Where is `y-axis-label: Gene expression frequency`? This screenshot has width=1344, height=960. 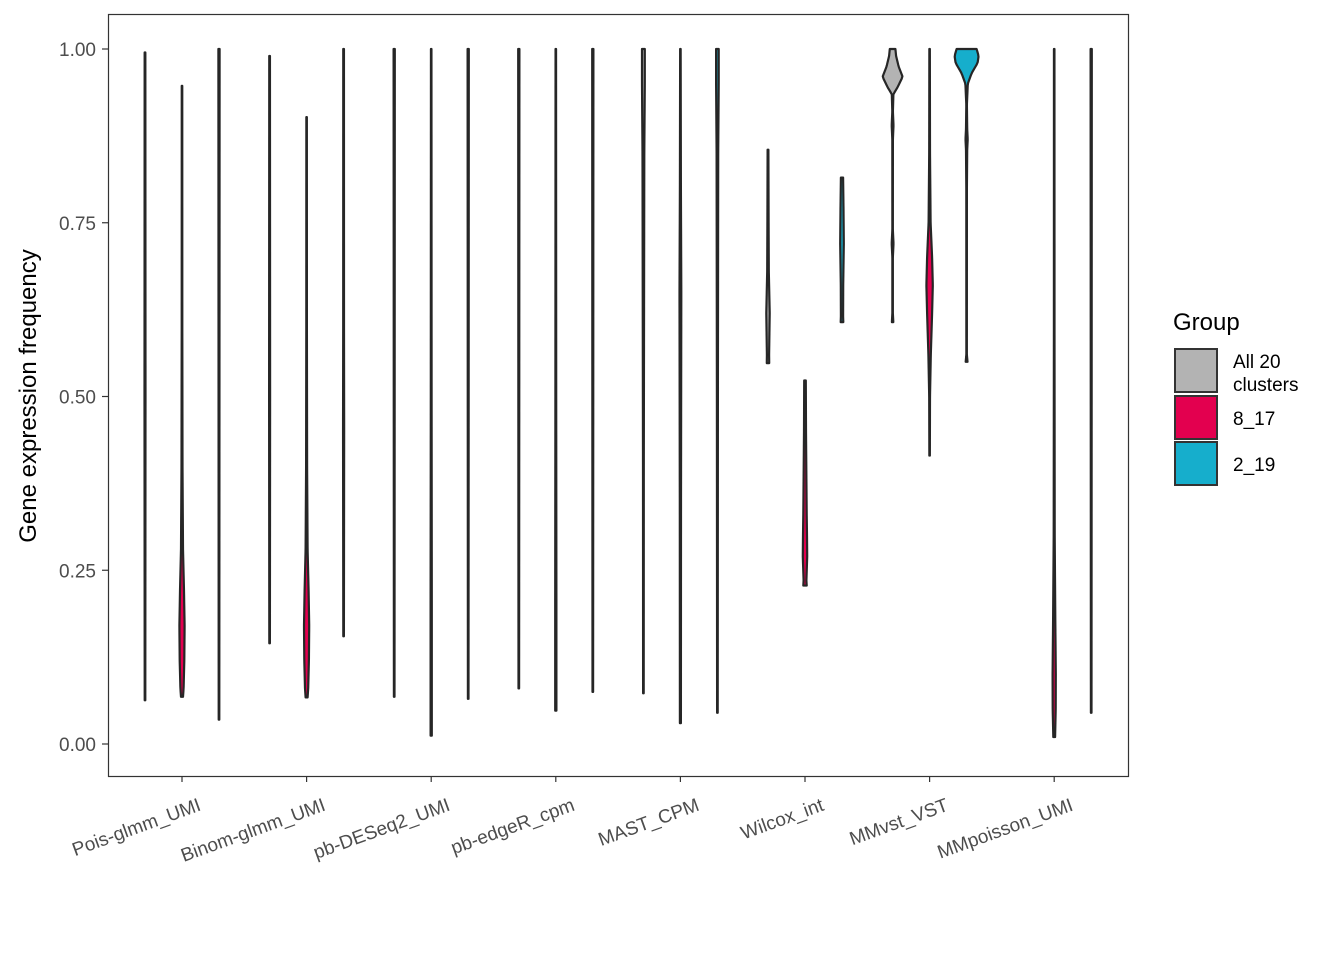 y-axis-label: Gene expression frequency is located at coordinates (28, 396).